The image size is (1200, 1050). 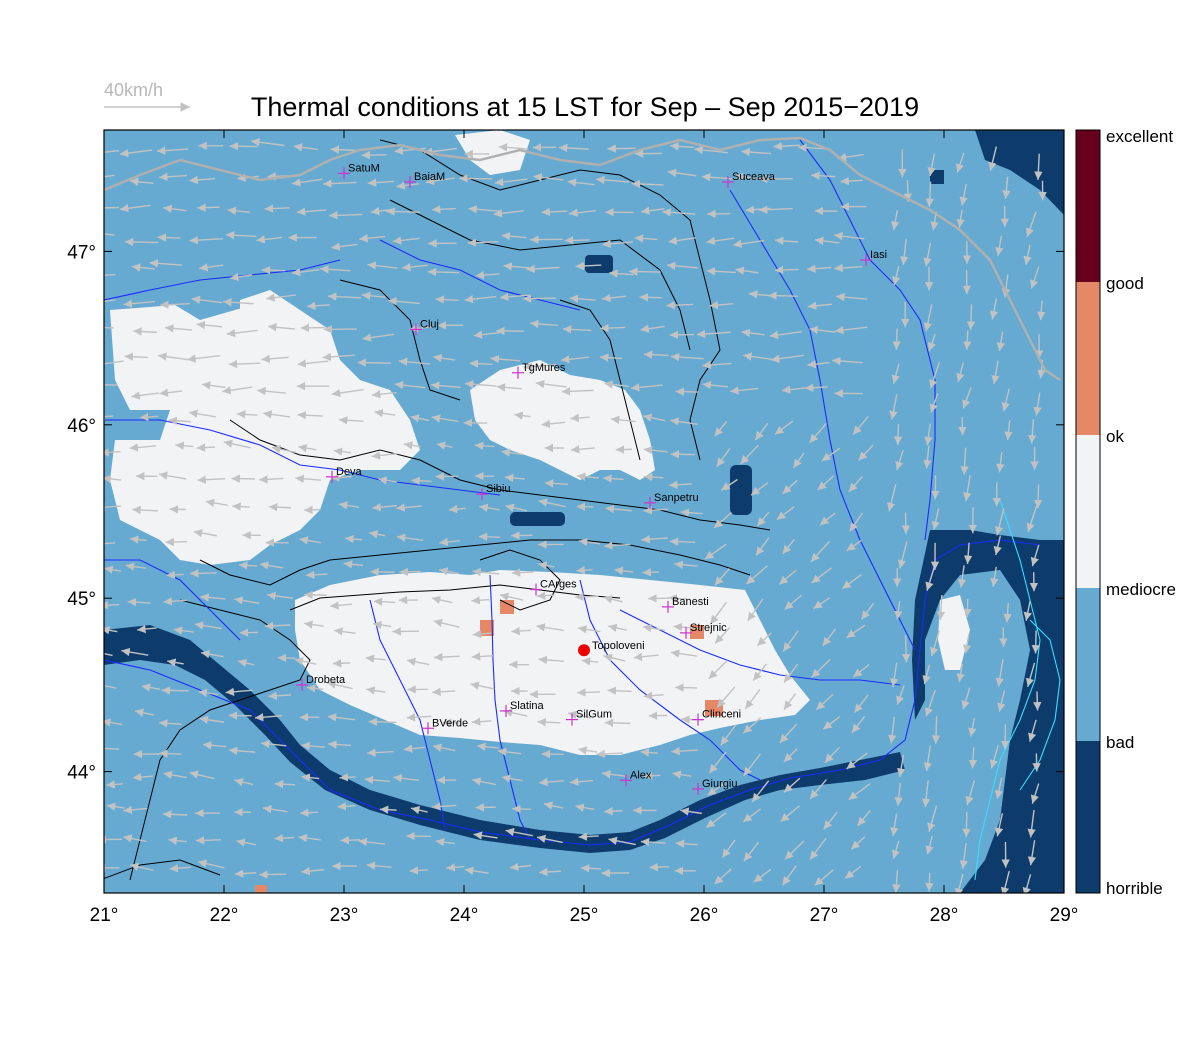 I want to click on colorbar-frame, so click(x=1088, y=511).